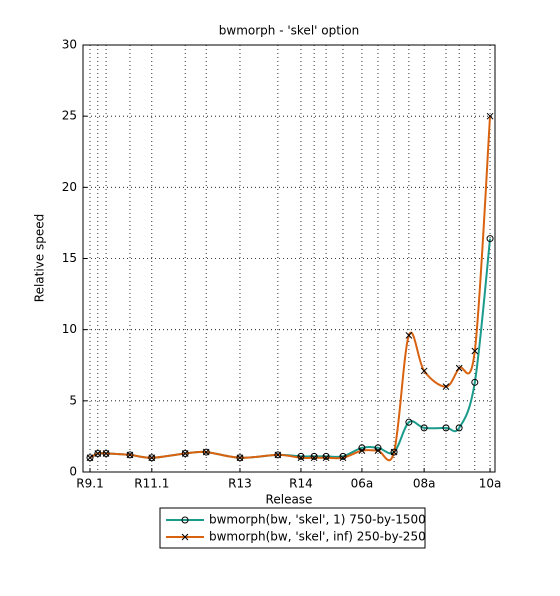 This screenshot has height=596, width=560. I want to click on legend-label: bwmorph(bw, 'skel', 1) 750-by-1500, so click(317, 520).